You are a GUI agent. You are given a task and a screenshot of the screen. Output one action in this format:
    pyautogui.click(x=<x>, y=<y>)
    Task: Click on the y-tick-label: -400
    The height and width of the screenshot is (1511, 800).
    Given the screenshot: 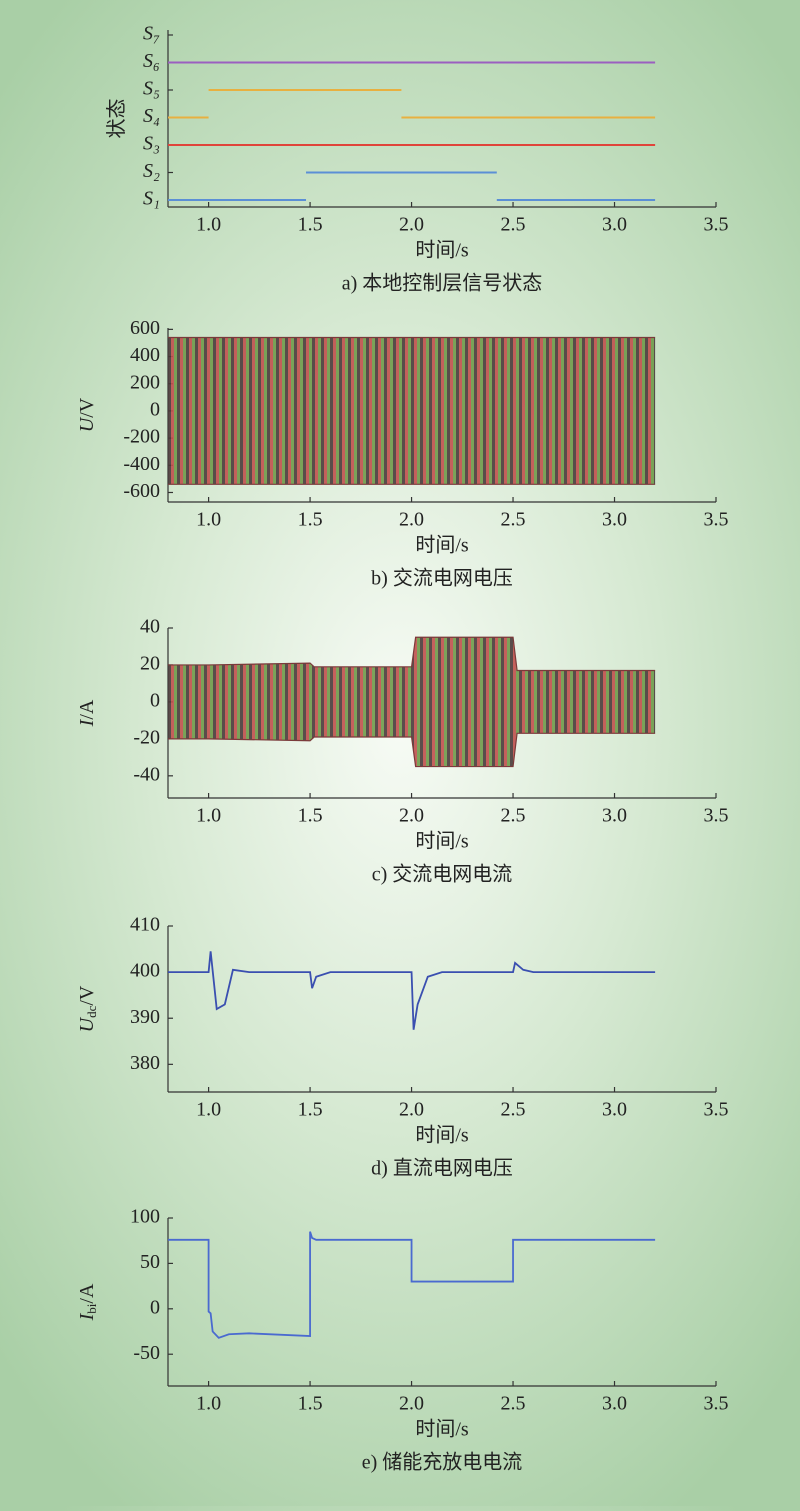 What is the action you would take?
    pyautogui.click(x=141, y=464)
    